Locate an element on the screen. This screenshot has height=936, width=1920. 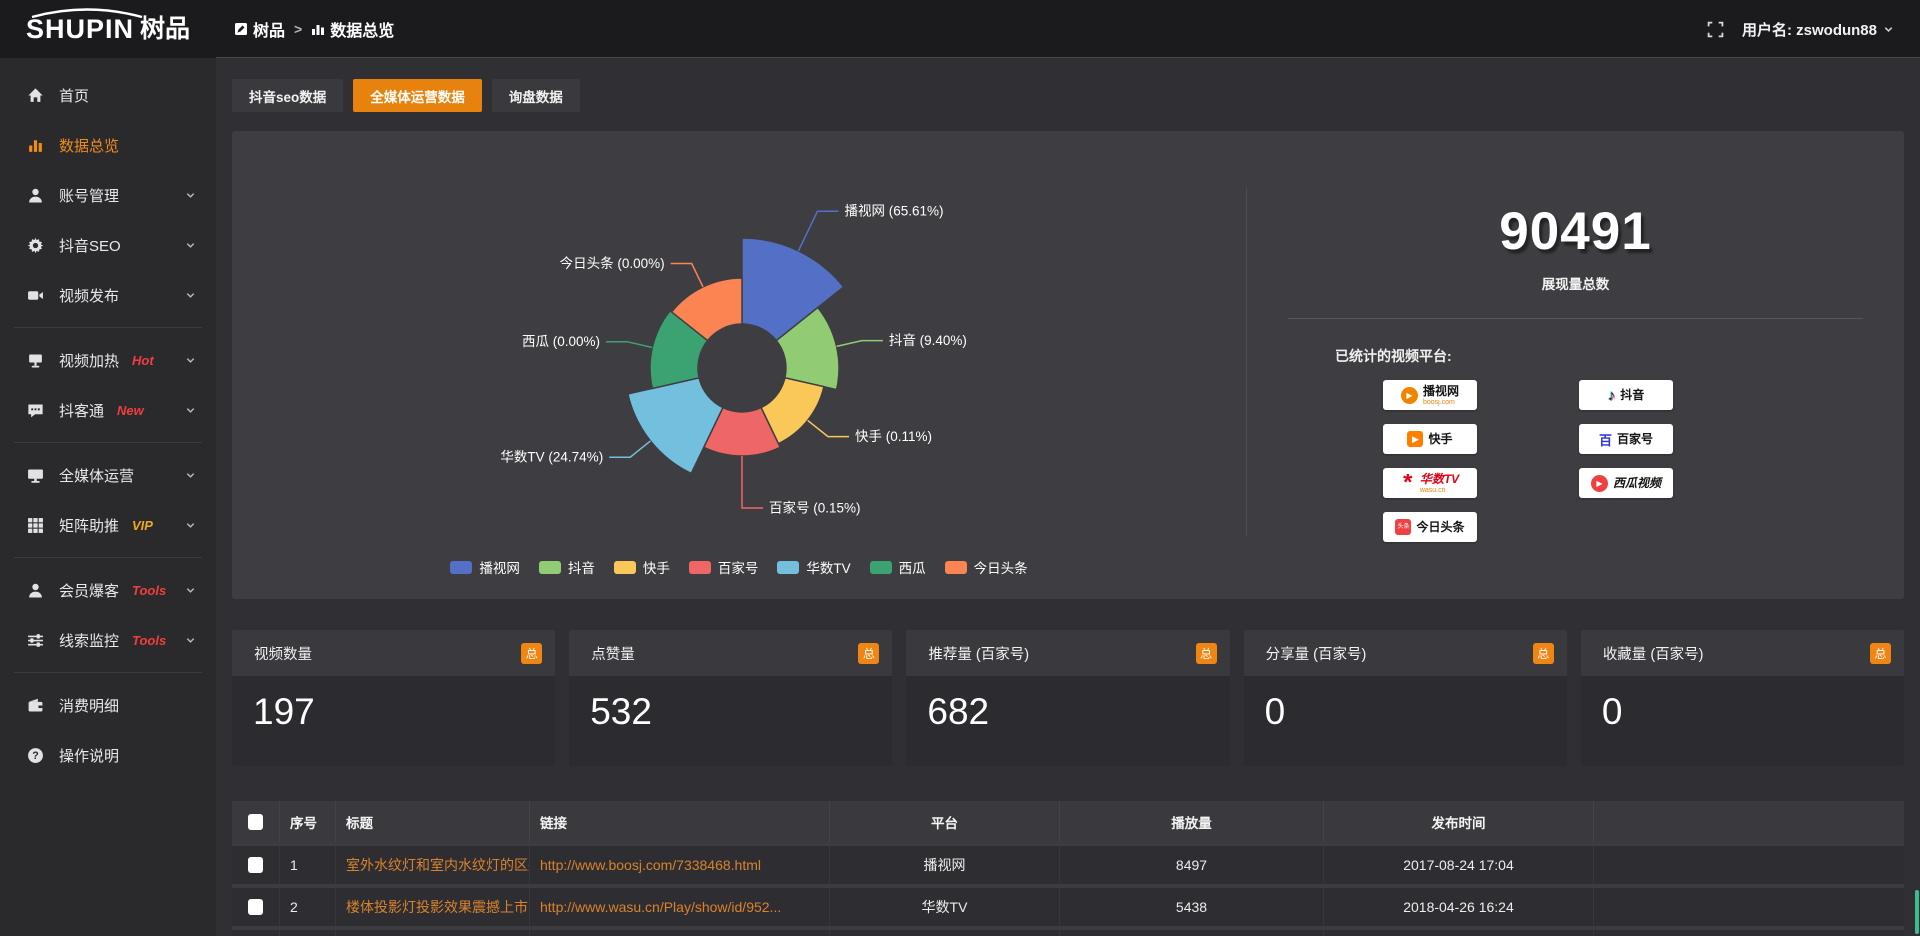
stat-card-2: 推荐量 (百家号) 总 682 is located at coordinates (1068, 698).